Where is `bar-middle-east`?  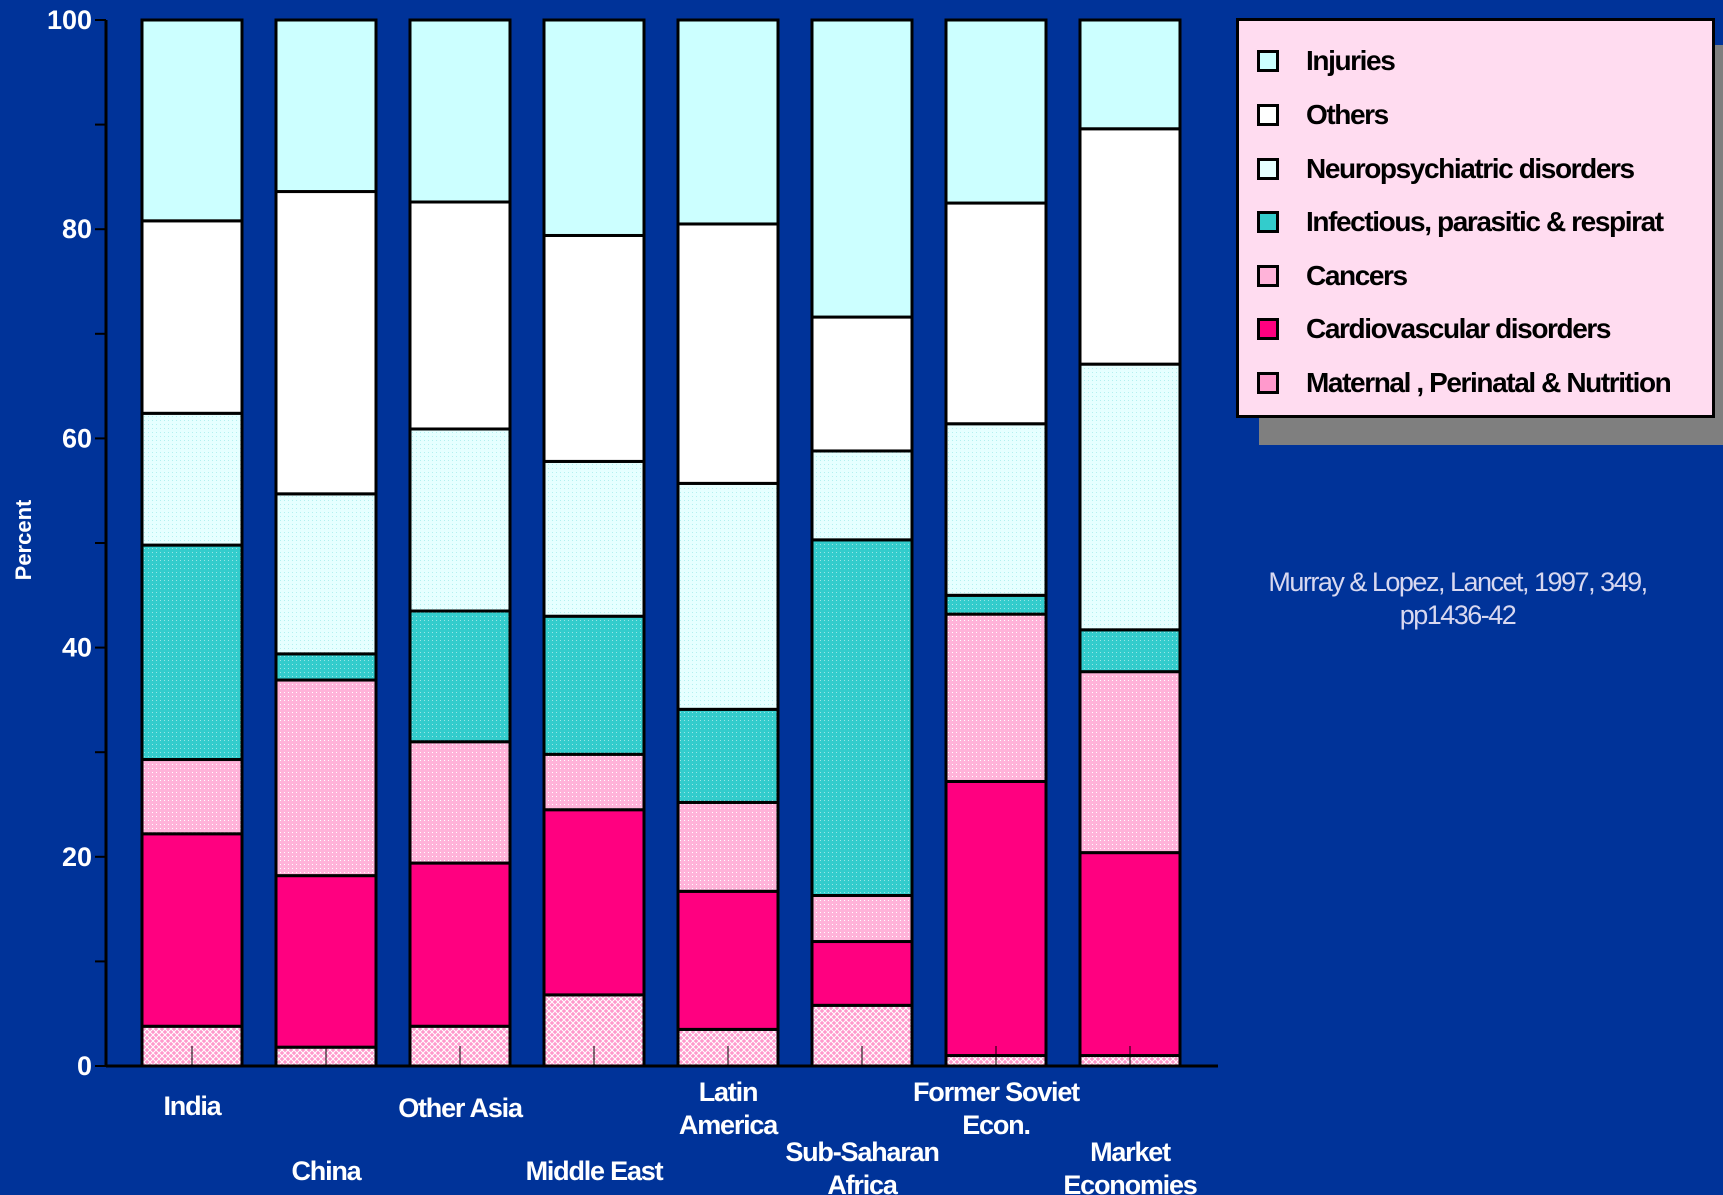
bar-middle-east is located at coordinates (594, 543).